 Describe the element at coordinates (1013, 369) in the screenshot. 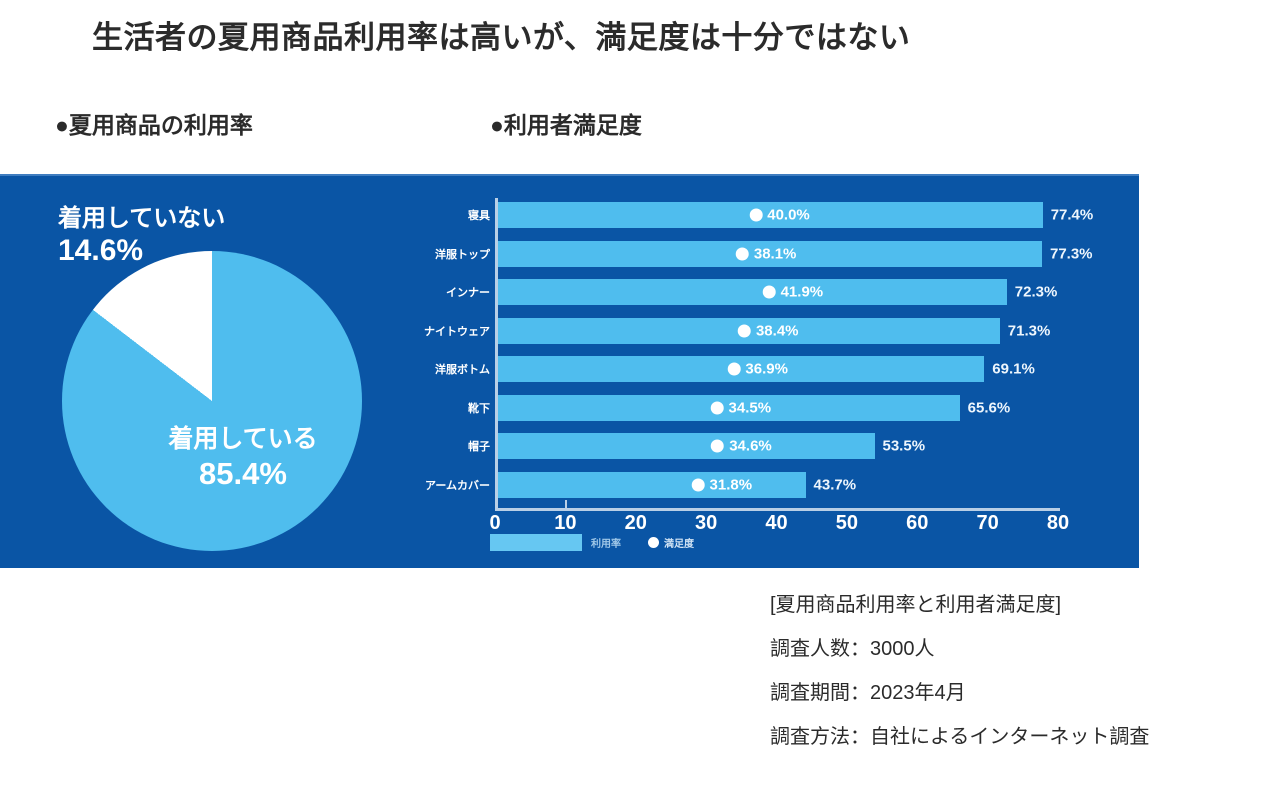

I see `usage-rate-value: 69.1%` at that location.